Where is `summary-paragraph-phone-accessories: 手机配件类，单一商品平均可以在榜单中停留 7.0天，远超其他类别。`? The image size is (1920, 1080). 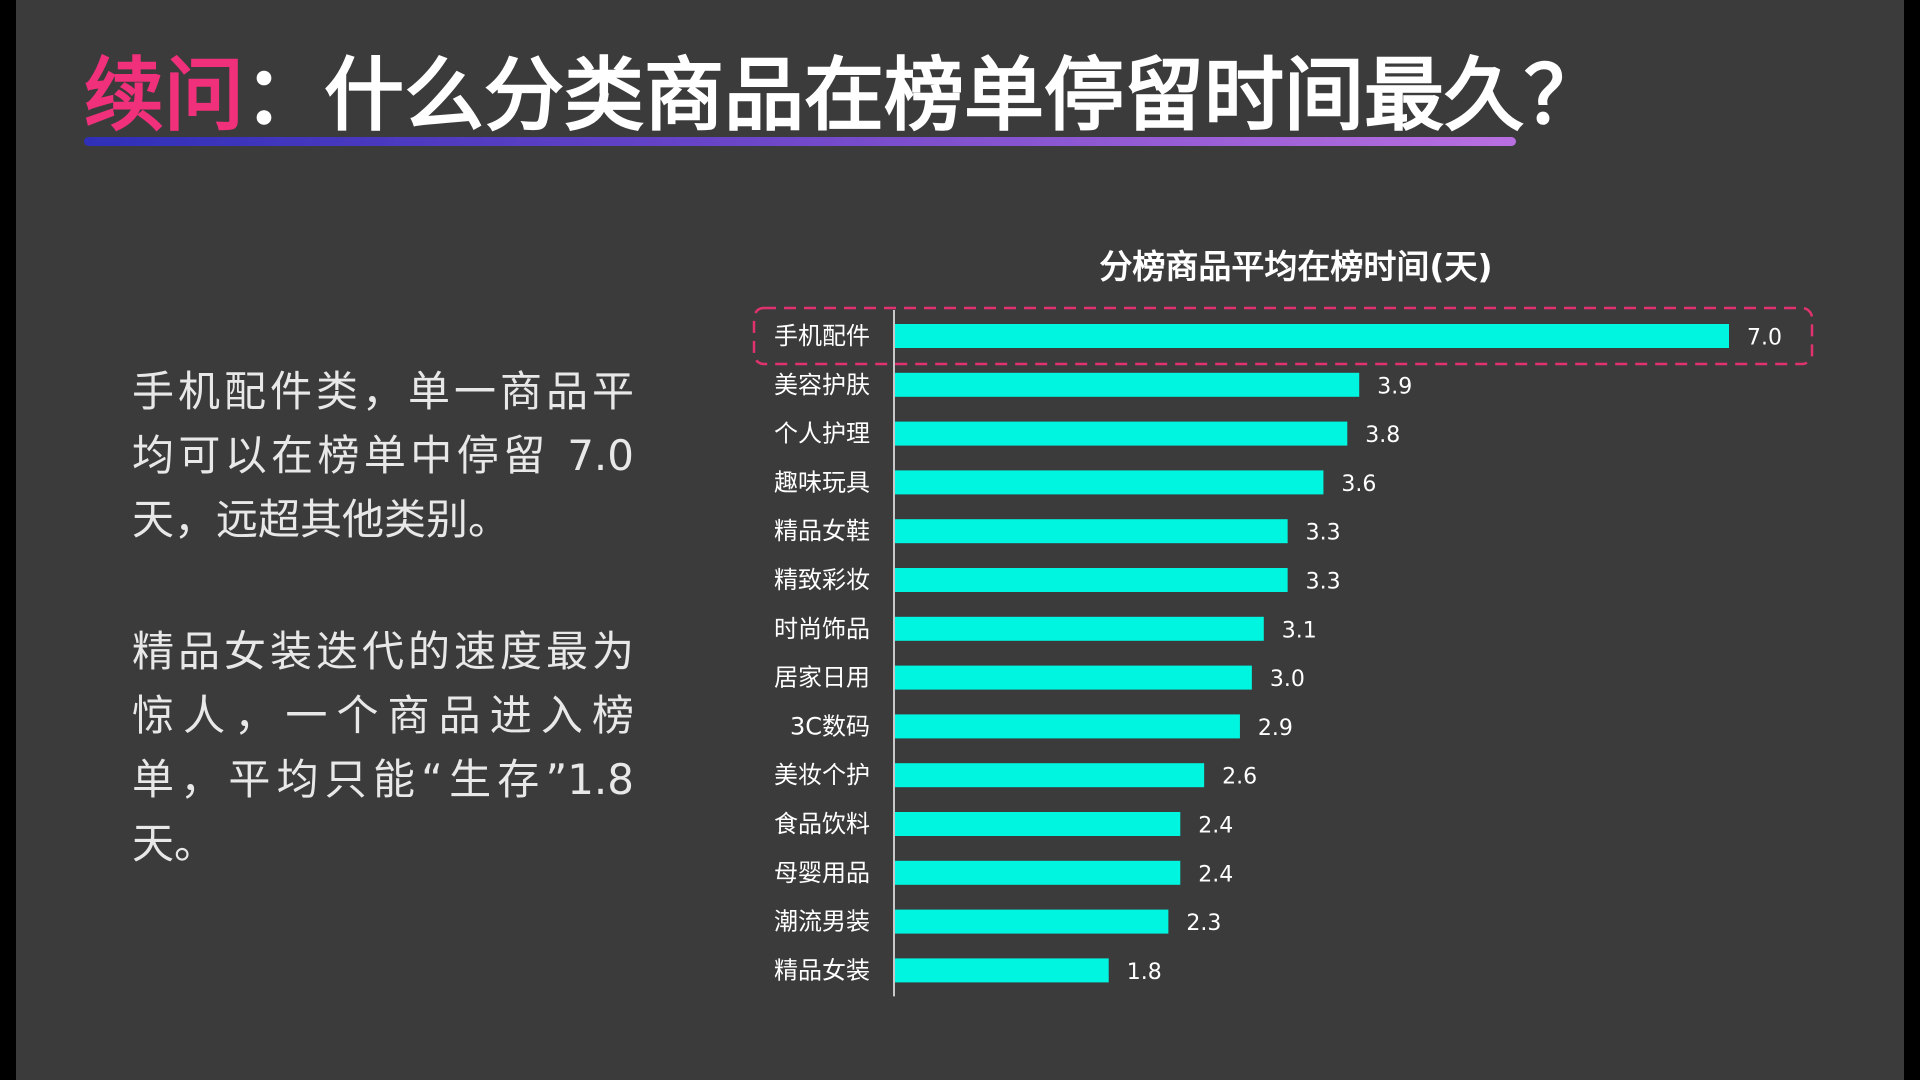
summary-paragraph-phone-accessories: 手机配件类，单一商品平均可以在榜单中停留 7.0天，远超其他类别。 is located at coordinates (383, 455).